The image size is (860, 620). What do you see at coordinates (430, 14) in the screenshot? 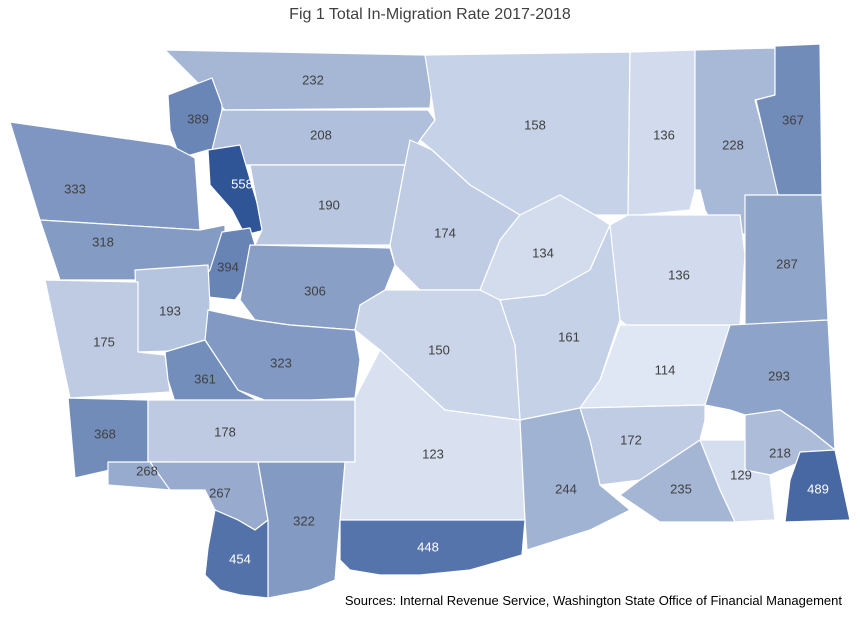
I see `map-title: Fig 1 Total In-Migration Rate 2017-2018` at bounding box center [430, 14].